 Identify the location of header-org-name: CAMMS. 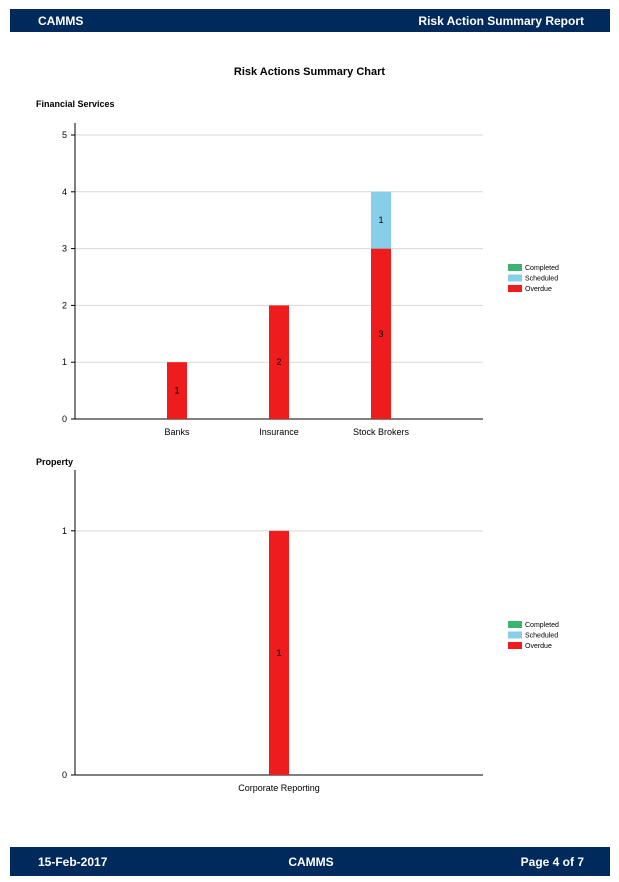
(61, 20).